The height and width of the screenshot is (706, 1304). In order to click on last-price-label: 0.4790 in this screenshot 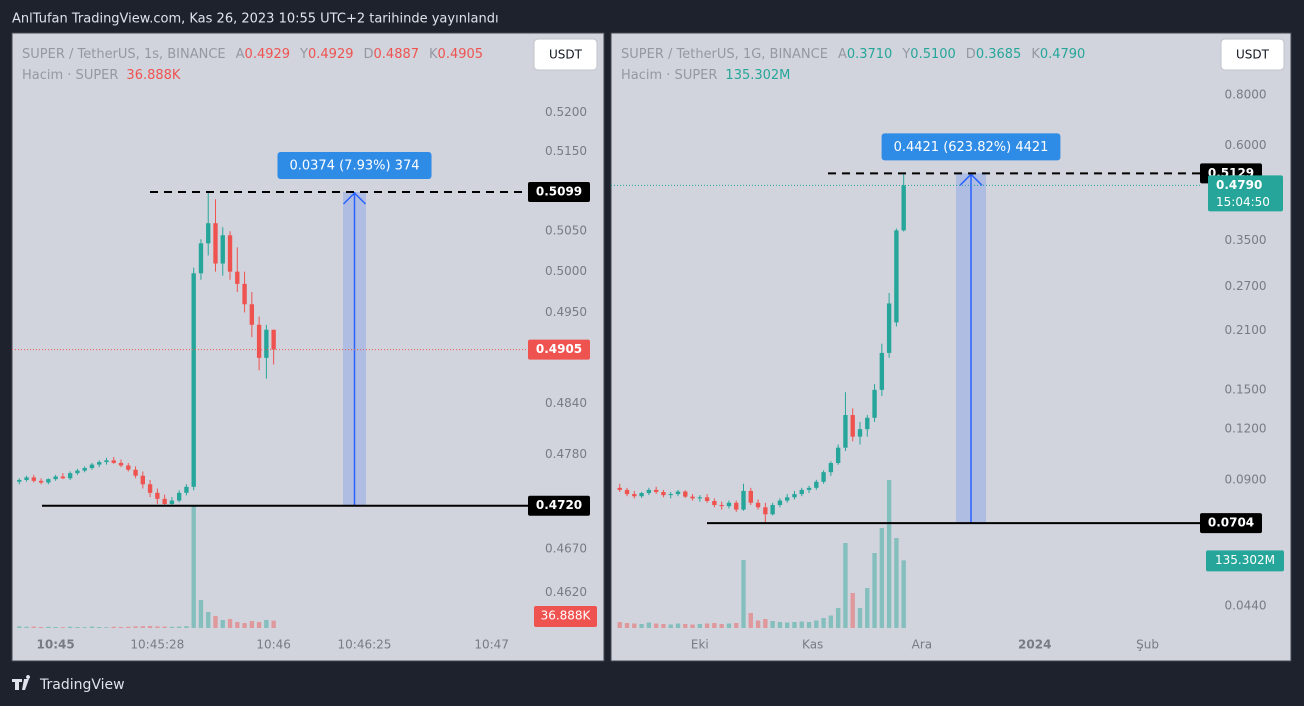, I will do `click(1239, 185)`.